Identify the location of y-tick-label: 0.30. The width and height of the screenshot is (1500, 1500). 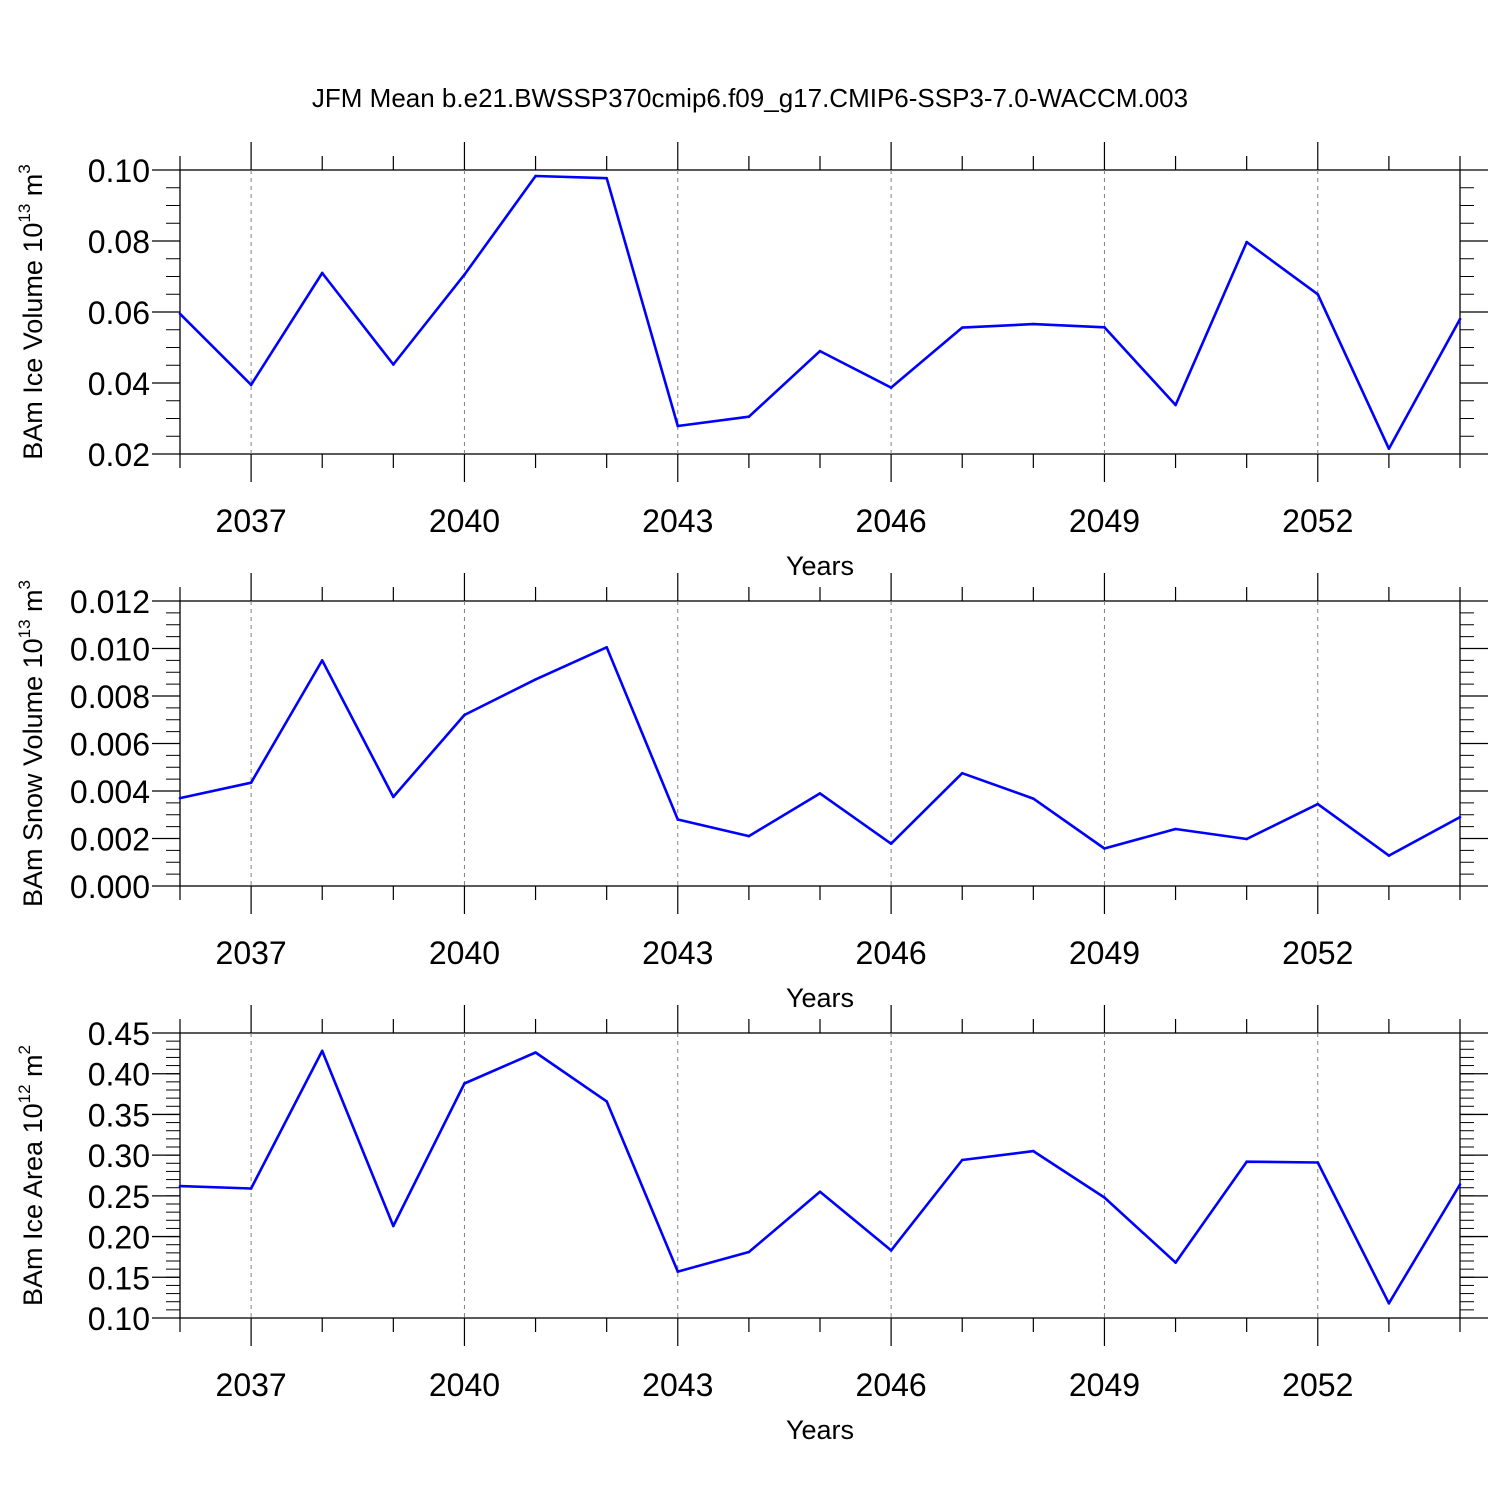
(119, 1156).